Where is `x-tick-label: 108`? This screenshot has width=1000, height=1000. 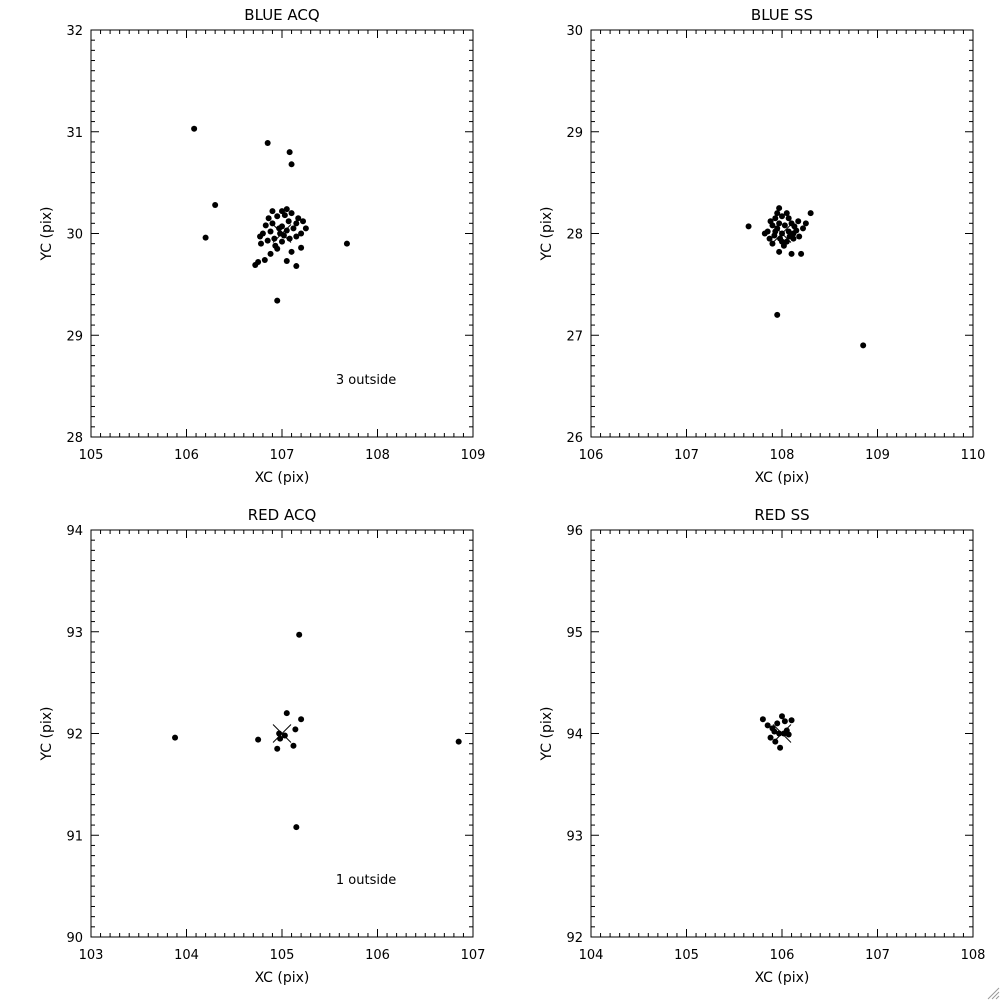
x-tick-label: 108 is located at coordinates (377, 455).